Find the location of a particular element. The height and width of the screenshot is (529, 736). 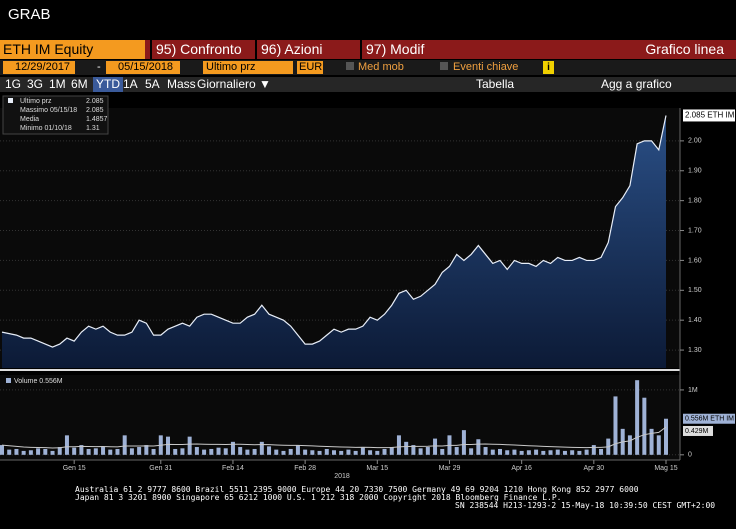

menu-button: 96) Azioni is located at coordinates (308, 49).